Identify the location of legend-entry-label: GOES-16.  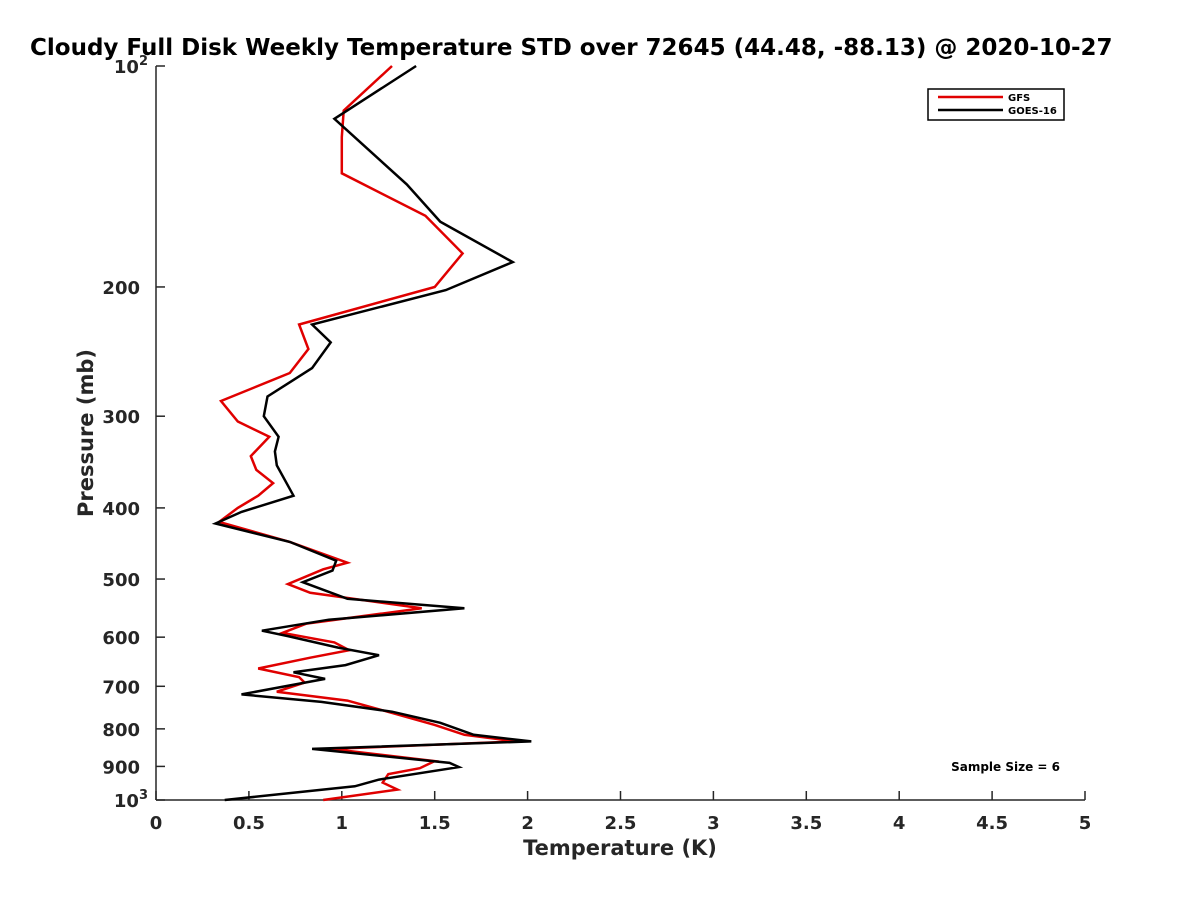
(1032, 111).